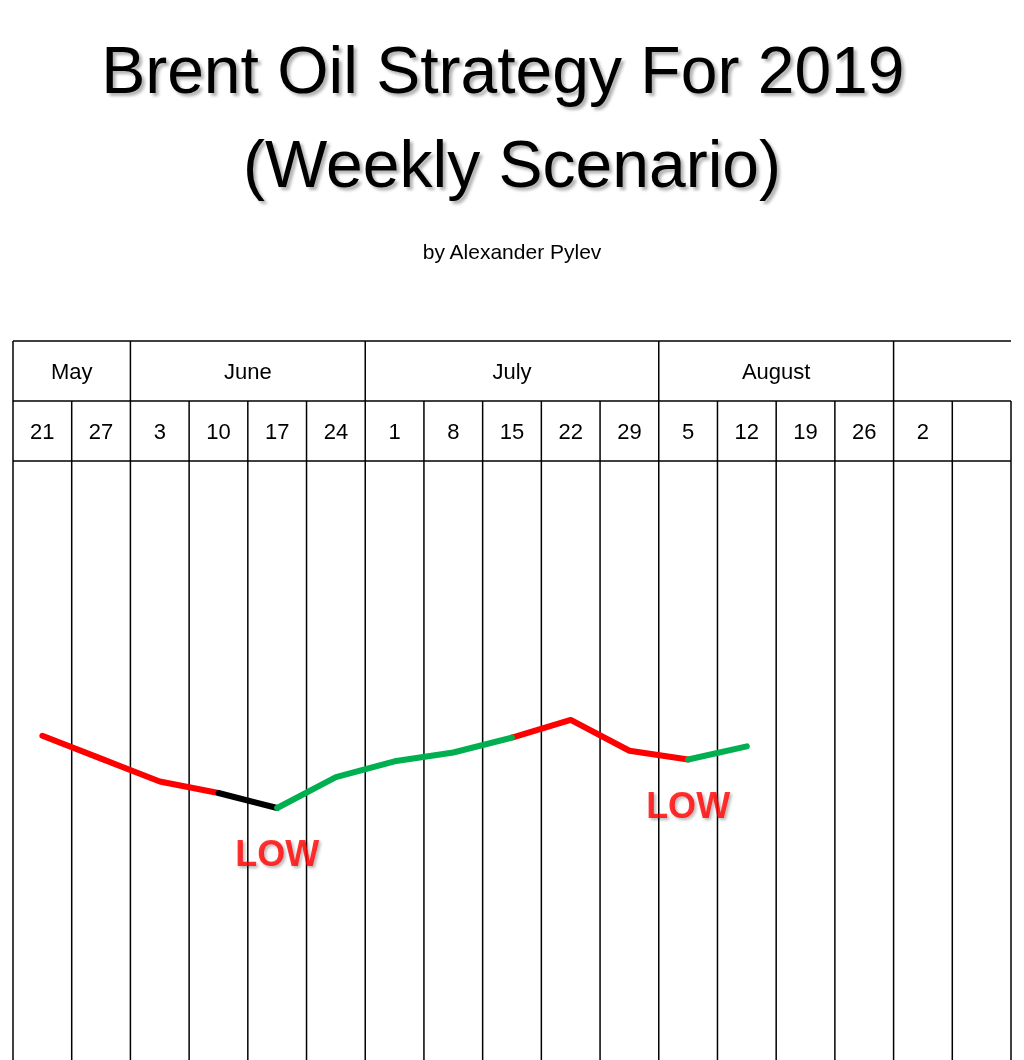 The image size is (1024, 1060). Describe the element at coordinates (453, 431) in the screenshot. I see `x-tick-label: 8` at that location.